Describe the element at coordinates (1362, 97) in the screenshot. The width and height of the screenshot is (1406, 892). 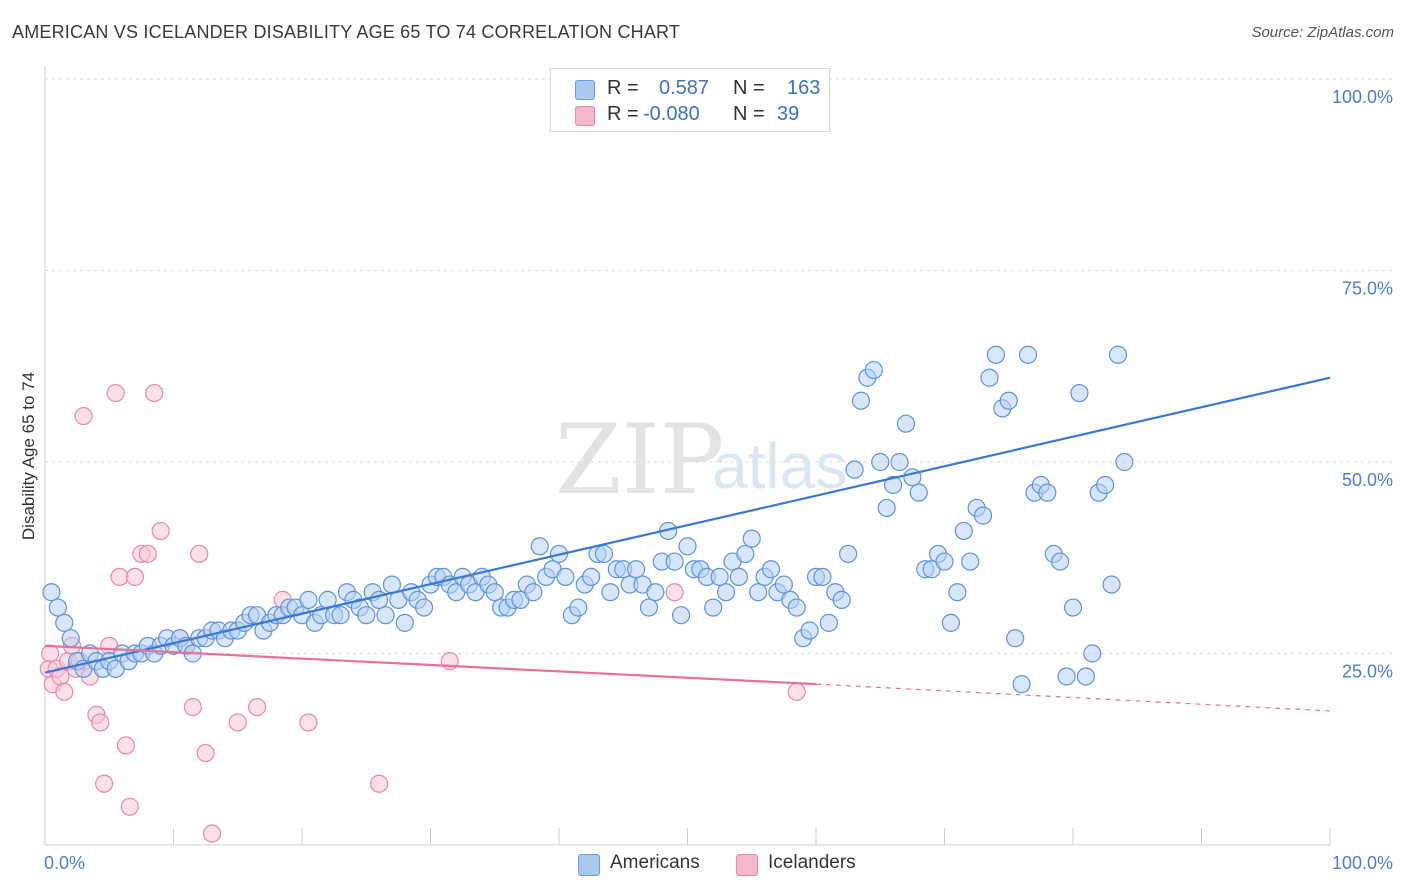
I see `y-tick-label: 100.0%` at that location.